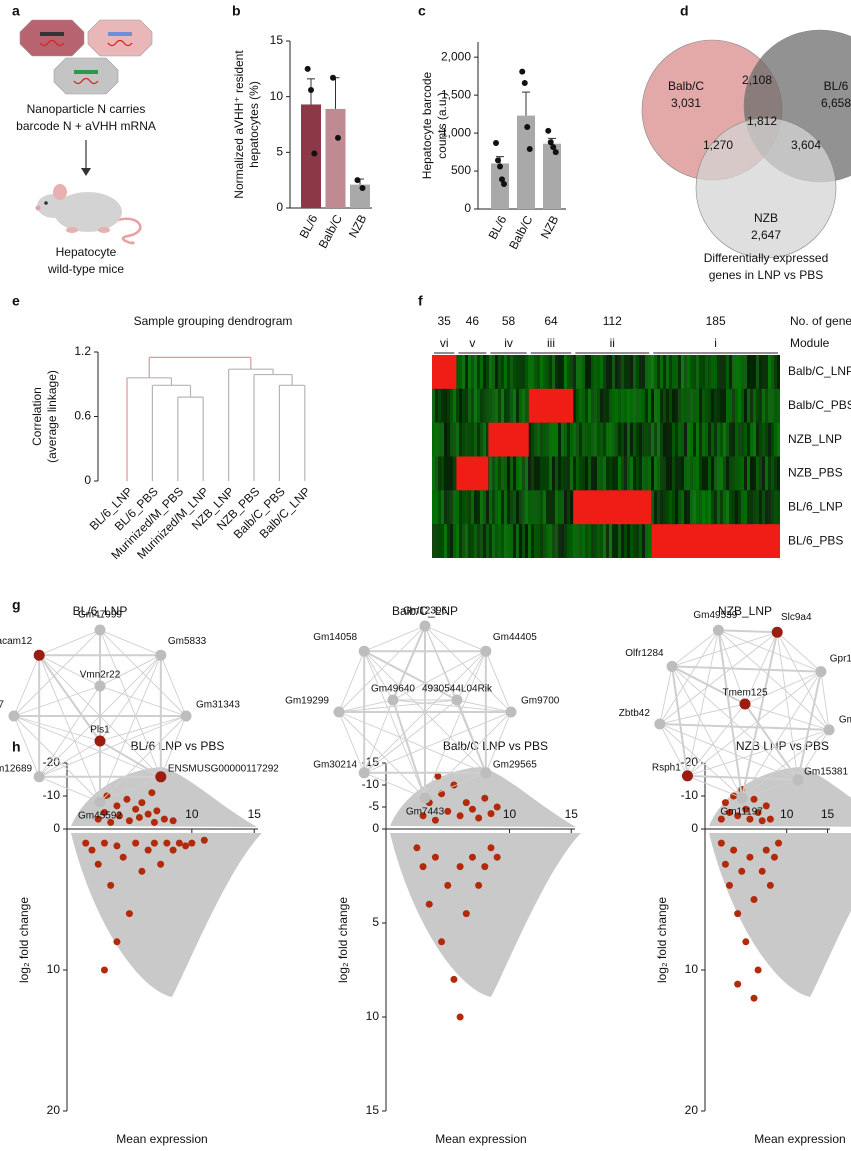 The height and width of the screenshot is (1151, 851). What do you see at coordinates (472, 343) in the screenshot?
I see `module-label: v` at bounding box center [472, 343].